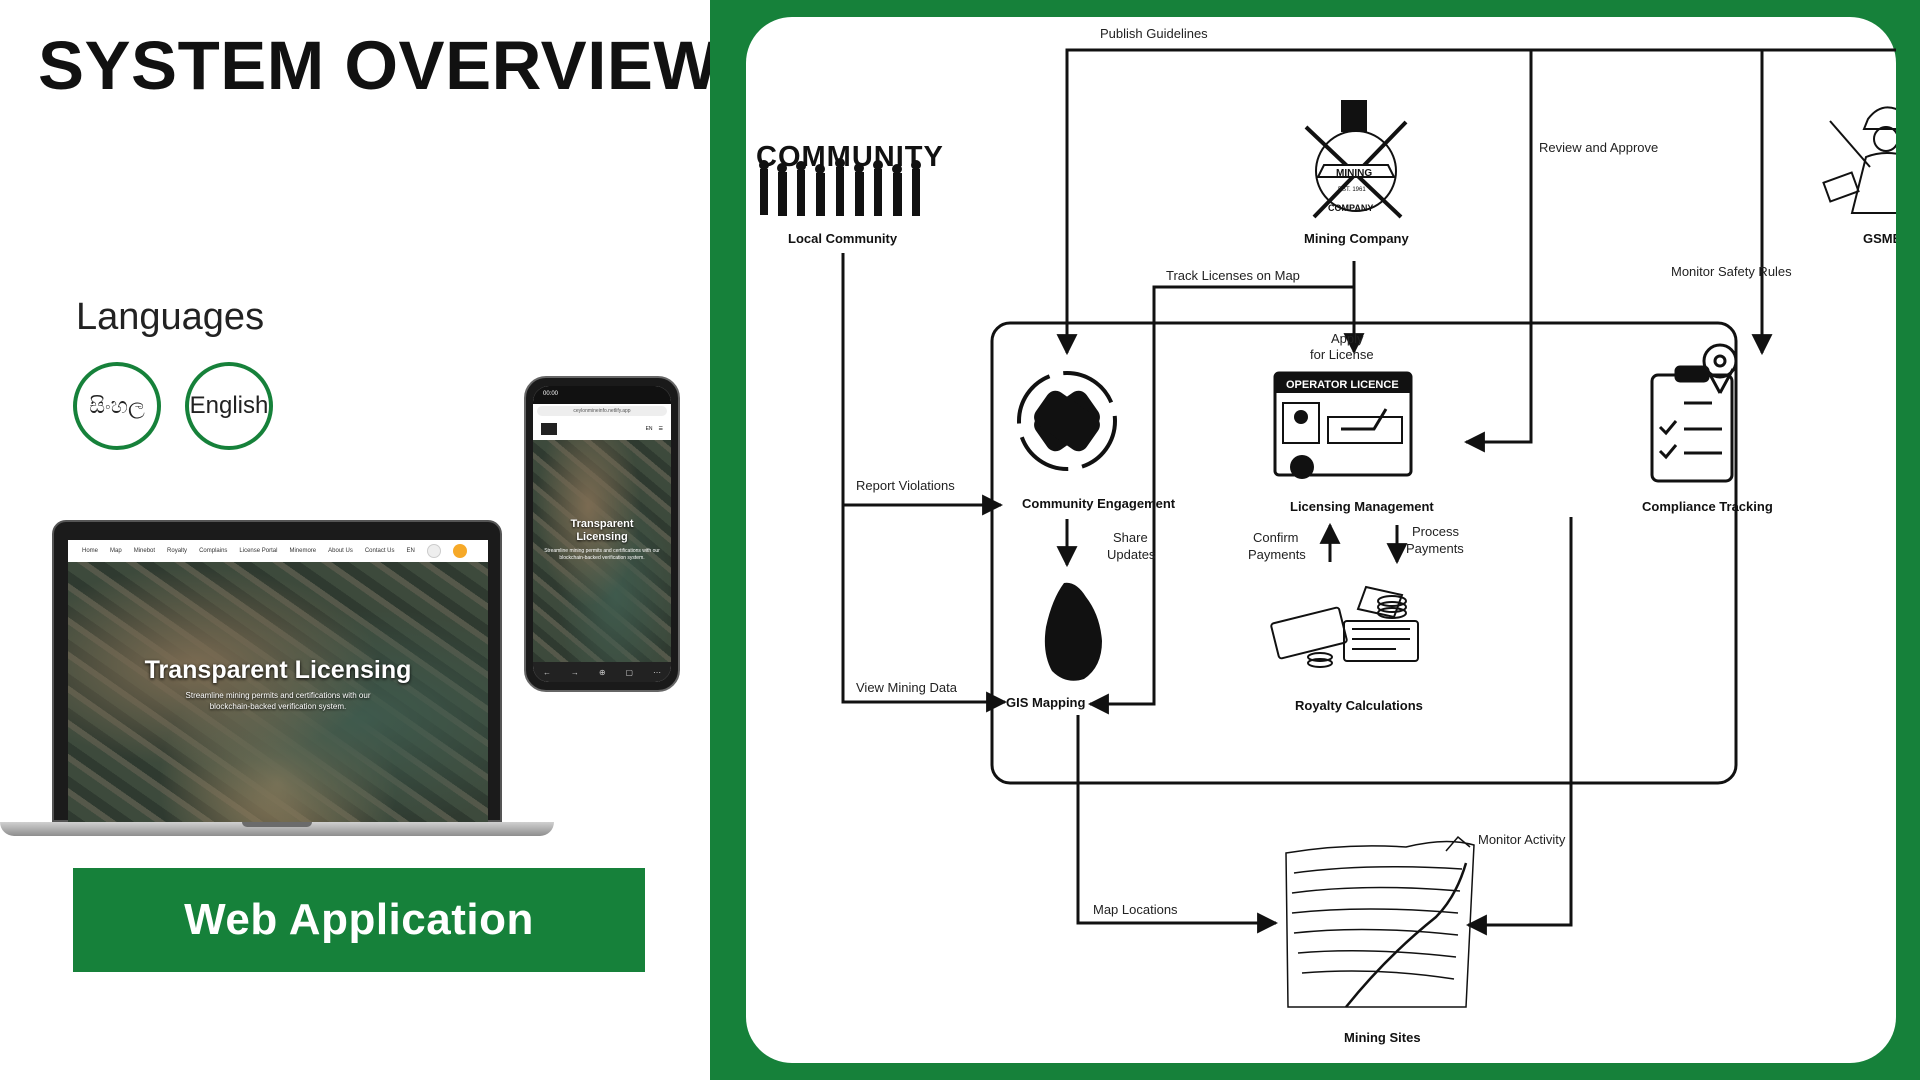 The height and width of the screenshot is (1080, 1920). Describe the element at coordinates (602, 429) in the screenshot. I see `phone-navbar: EN ☰` at that location.